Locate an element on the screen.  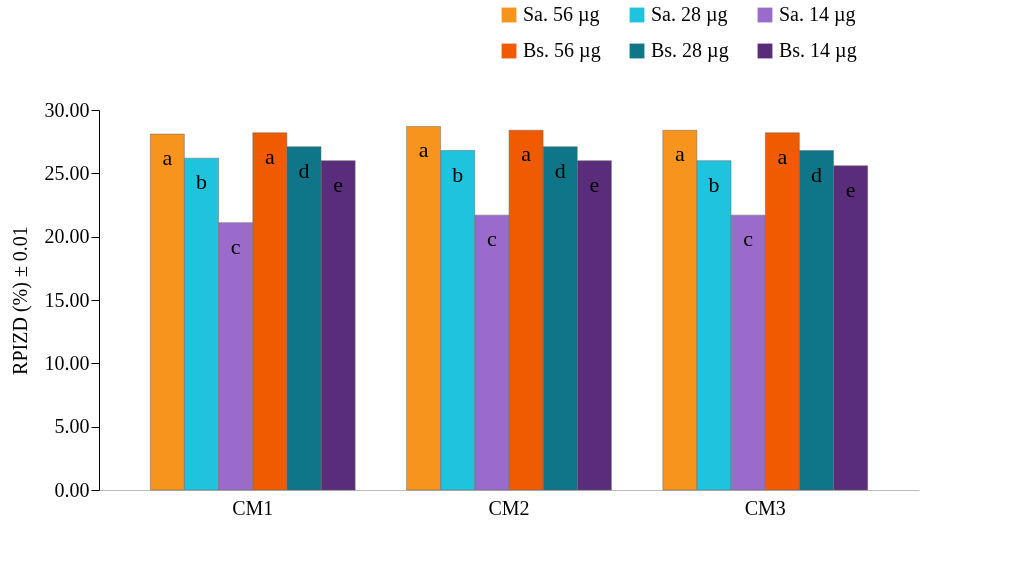
x-tick-label: CM1 is located at coordinates (253, 507).